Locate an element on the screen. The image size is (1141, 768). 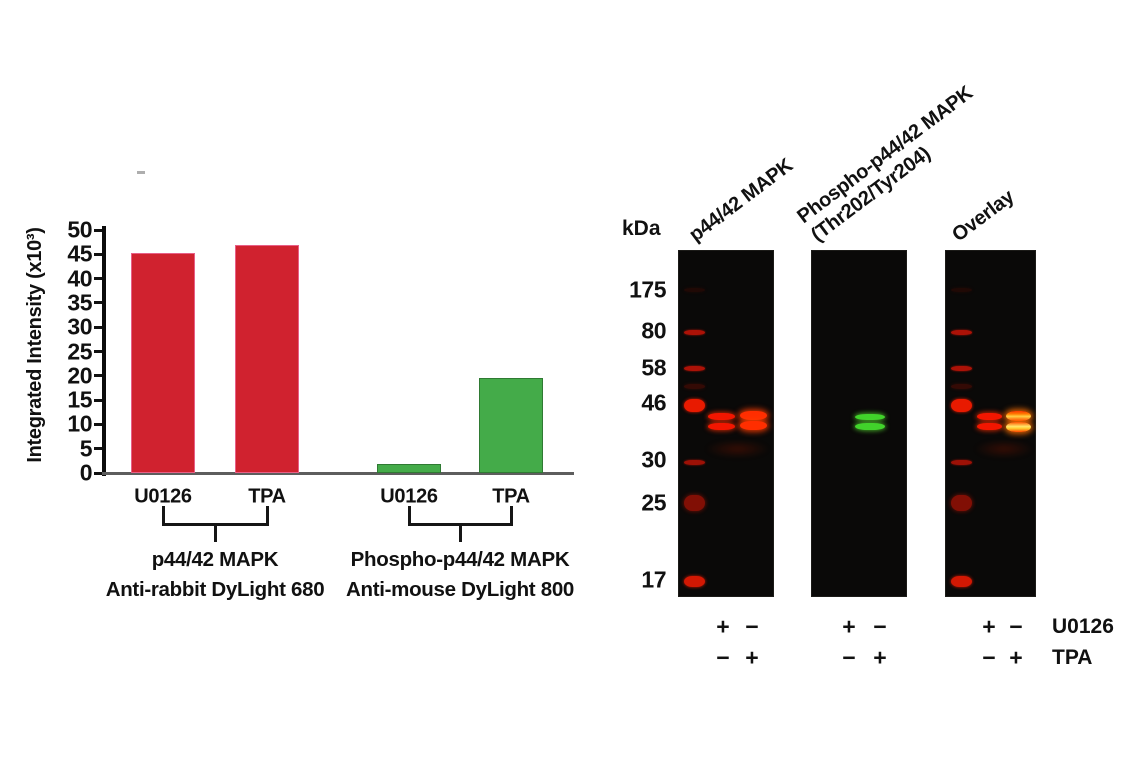
kda-marker-label: 46 is located at coordinates (653, 402).